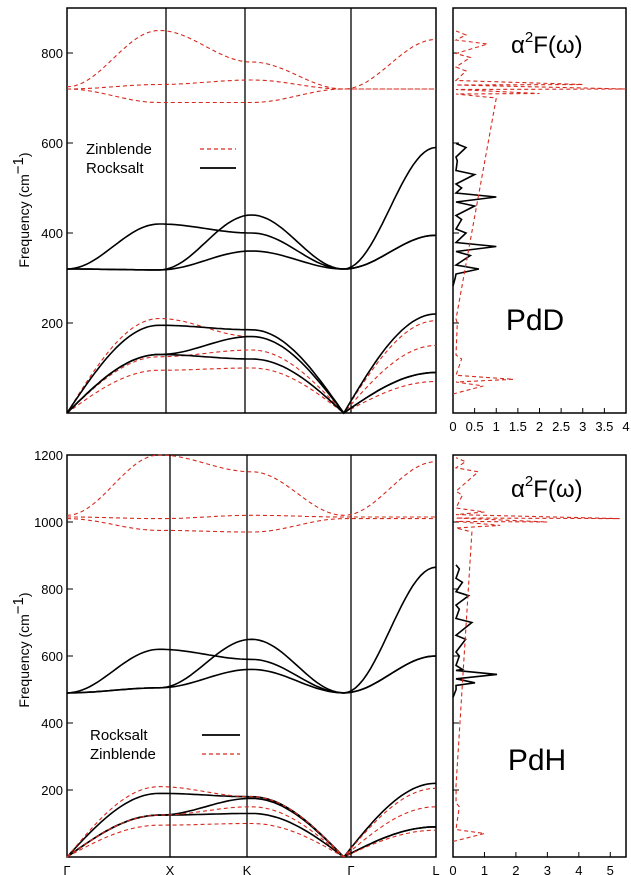  I want to click on pdd-y-tick-label: 800, so click(52, 53).